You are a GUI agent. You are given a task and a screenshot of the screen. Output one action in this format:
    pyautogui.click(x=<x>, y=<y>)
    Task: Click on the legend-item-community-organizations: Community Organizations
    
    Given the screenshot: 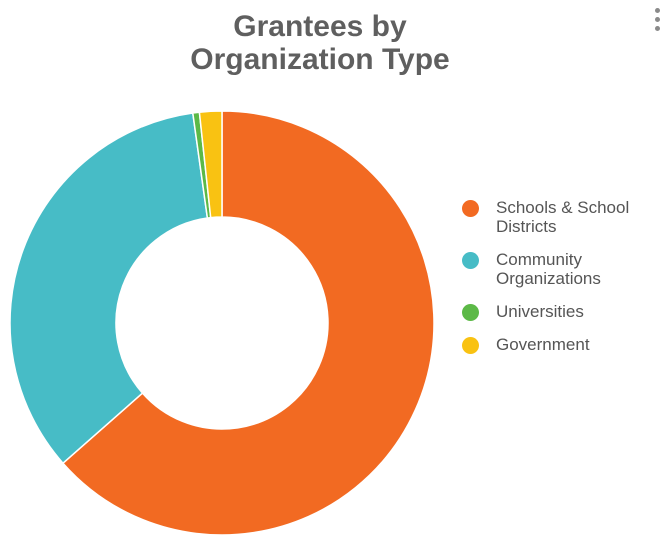 What is the action you would take?
    pyautogui.click(x=562, y=269)
    